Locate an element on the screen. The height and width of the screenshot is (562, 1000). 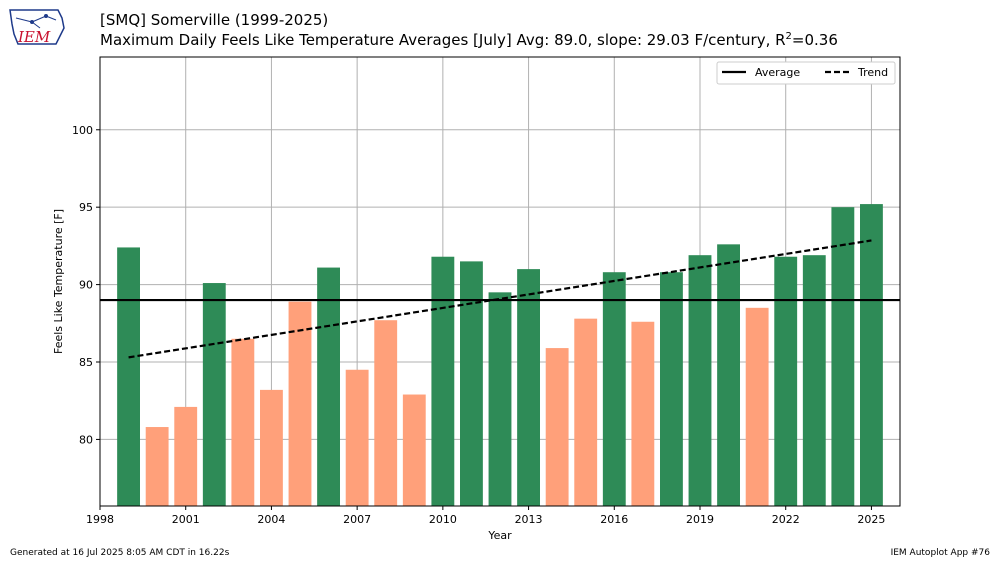
y-tick-label: 85 is located at coordinates (86, 362).